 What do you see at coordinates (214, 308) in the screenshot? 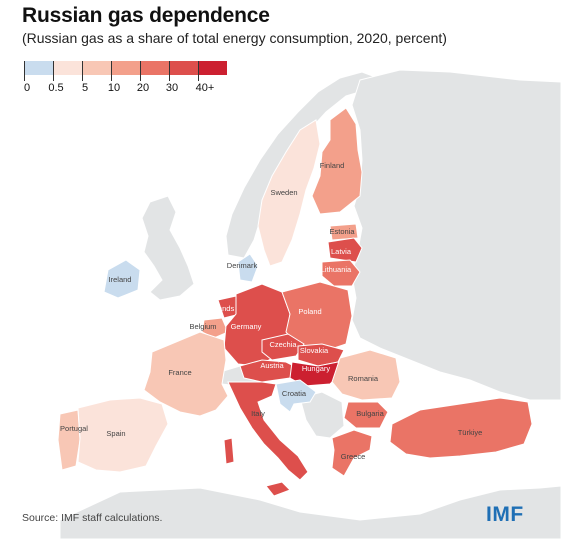
I see `label-netherlands: Netherlands` at bounding box center [214, 308].